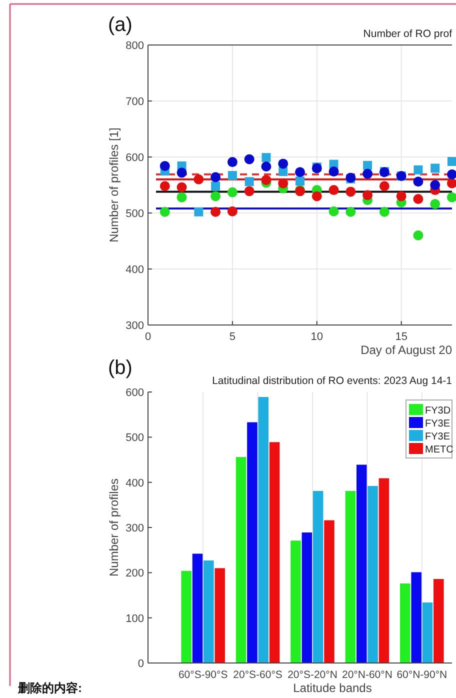  I want to click on x-tick-label: 5, so click(232, 337).